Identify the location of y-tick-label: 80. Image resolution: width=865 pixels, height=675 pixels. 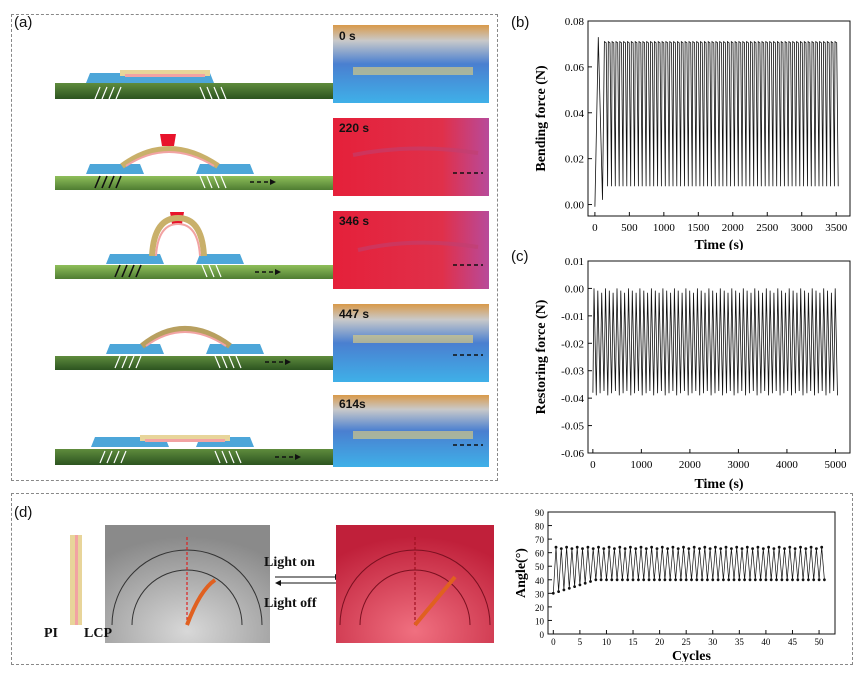
(540, 527).